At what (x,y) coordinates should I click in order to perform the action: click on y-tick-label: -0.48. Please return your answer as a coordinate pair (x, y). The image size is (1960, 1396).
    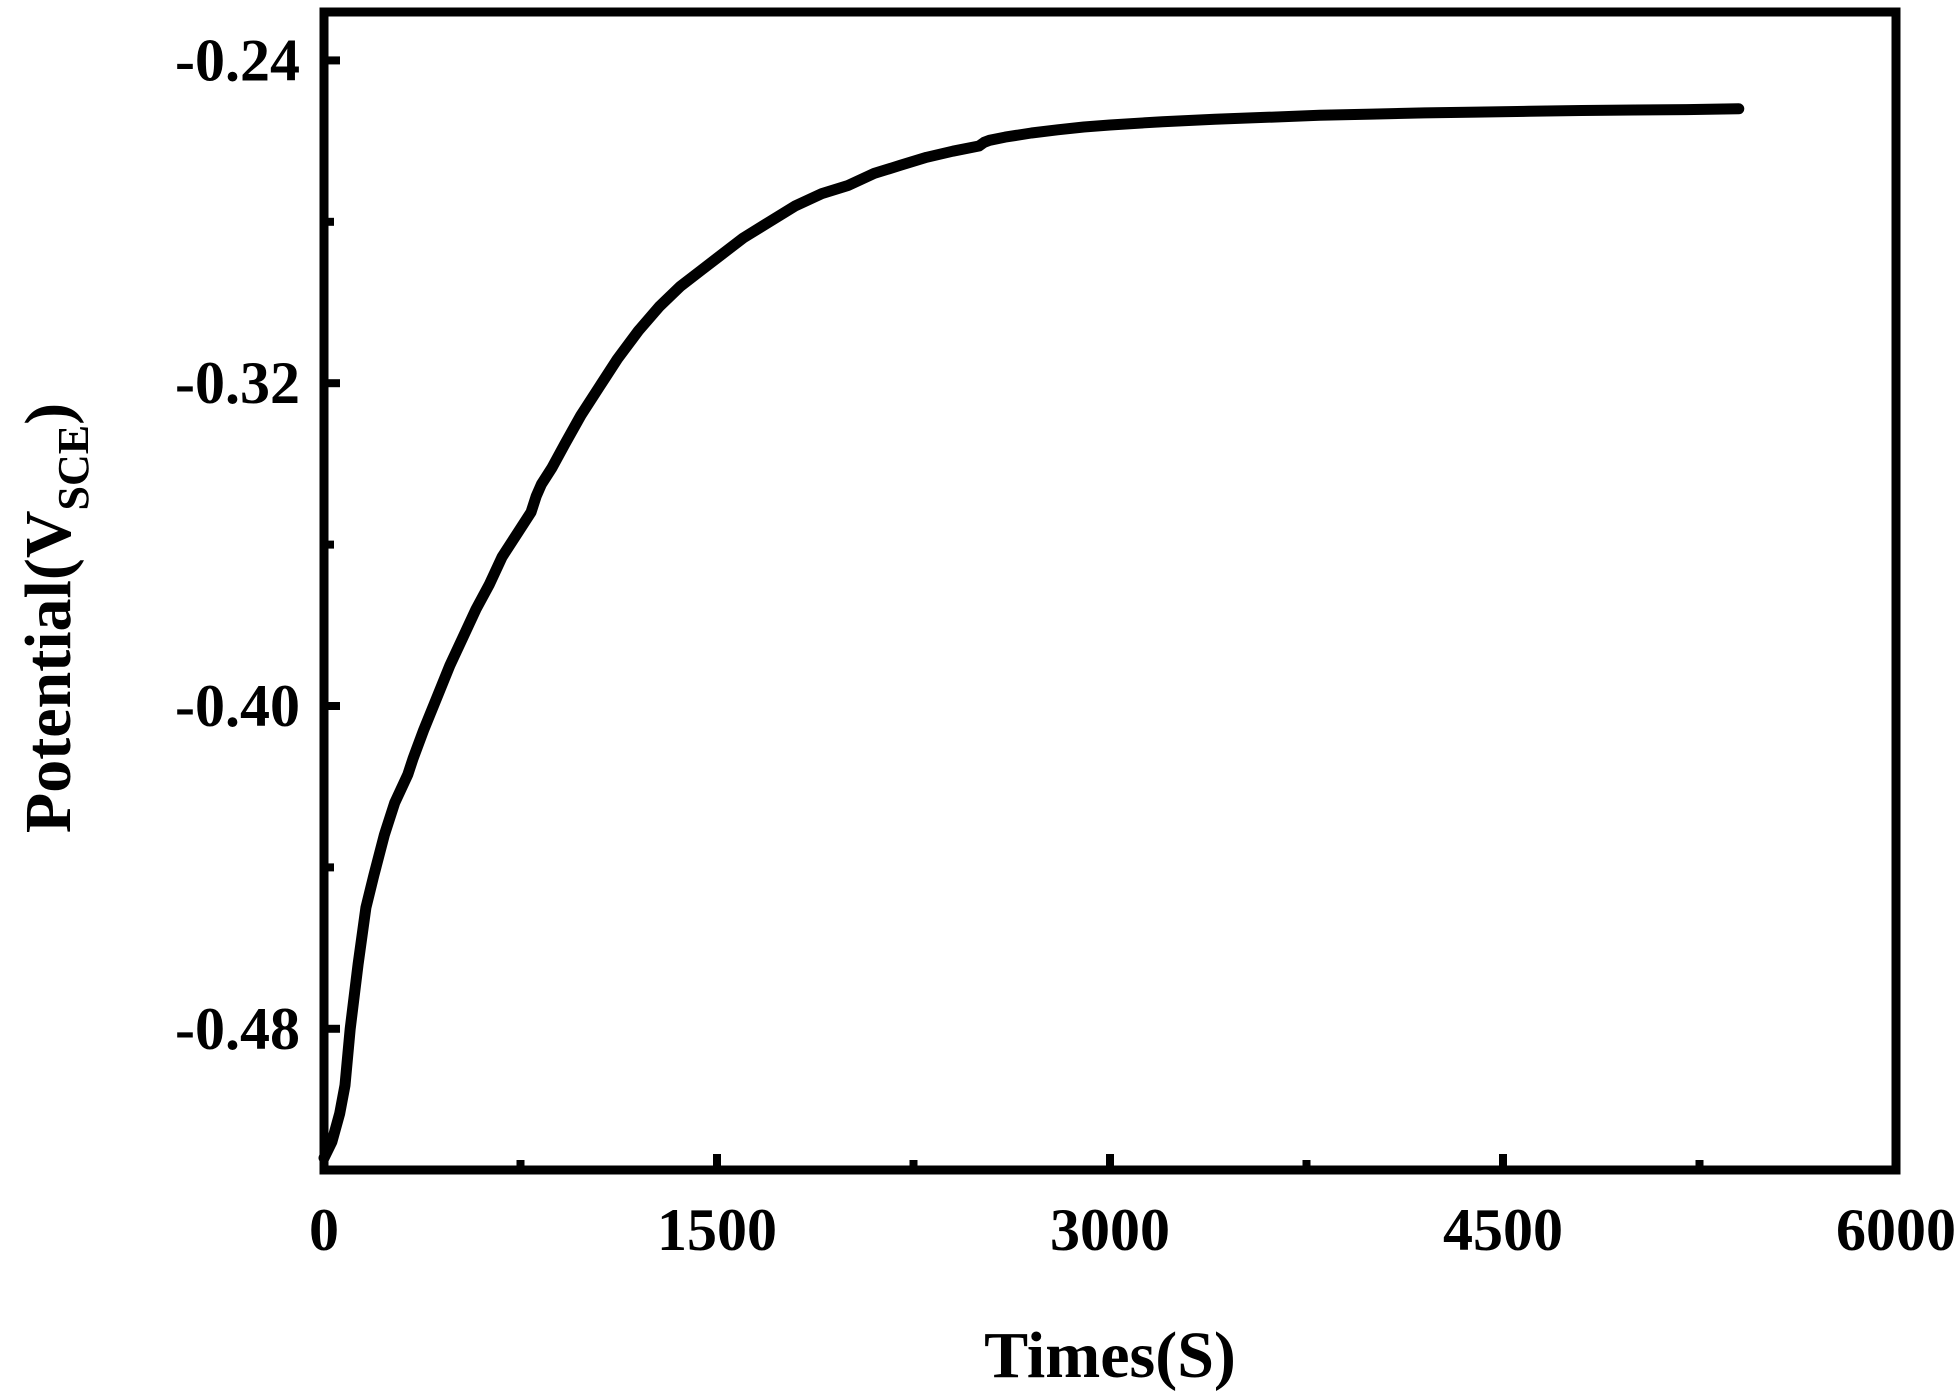
    Looking at the image, I should click on (237, 1029).